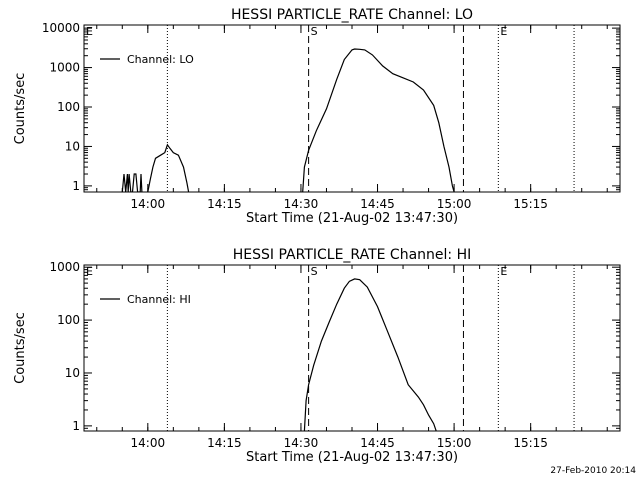  What do you see at coordinates (61, 28) in the screenshot?
I see `y-tick-label: 10000` at bounding box center [61, 28].